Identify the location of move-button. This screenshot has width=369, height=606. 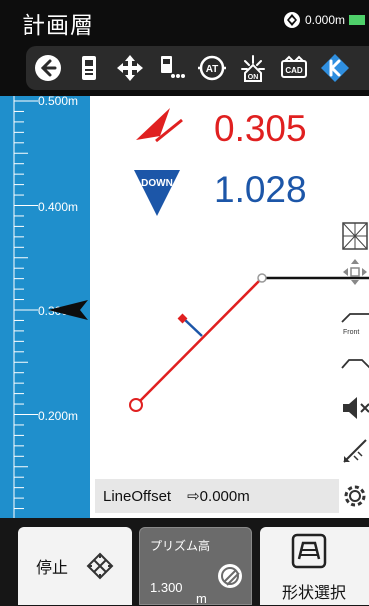
(130, 68).